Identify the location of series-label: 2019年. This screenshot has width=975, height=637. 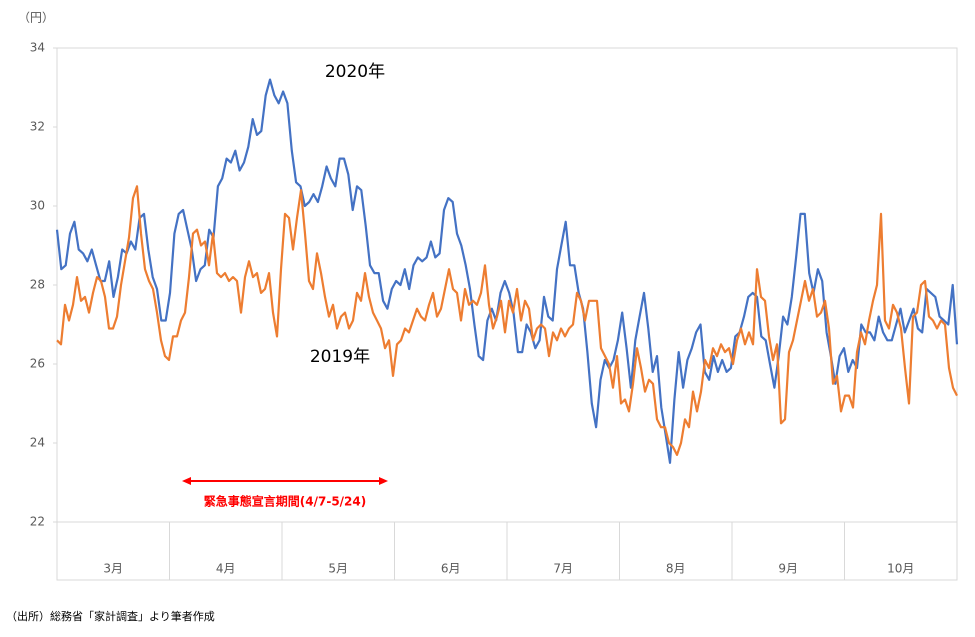
(340, 357).